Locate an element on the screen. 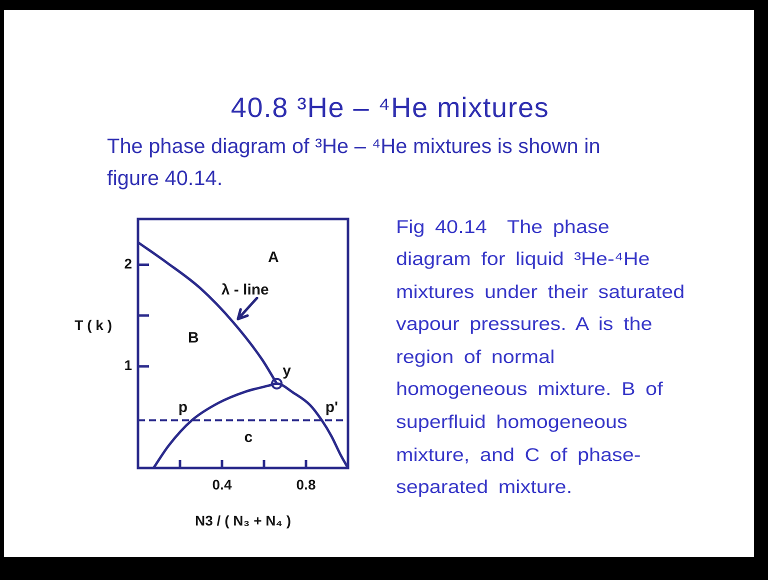 Image resolution: width=768 pixels, height=580 pixels. annotation: A is located at coordinates (274, 257).